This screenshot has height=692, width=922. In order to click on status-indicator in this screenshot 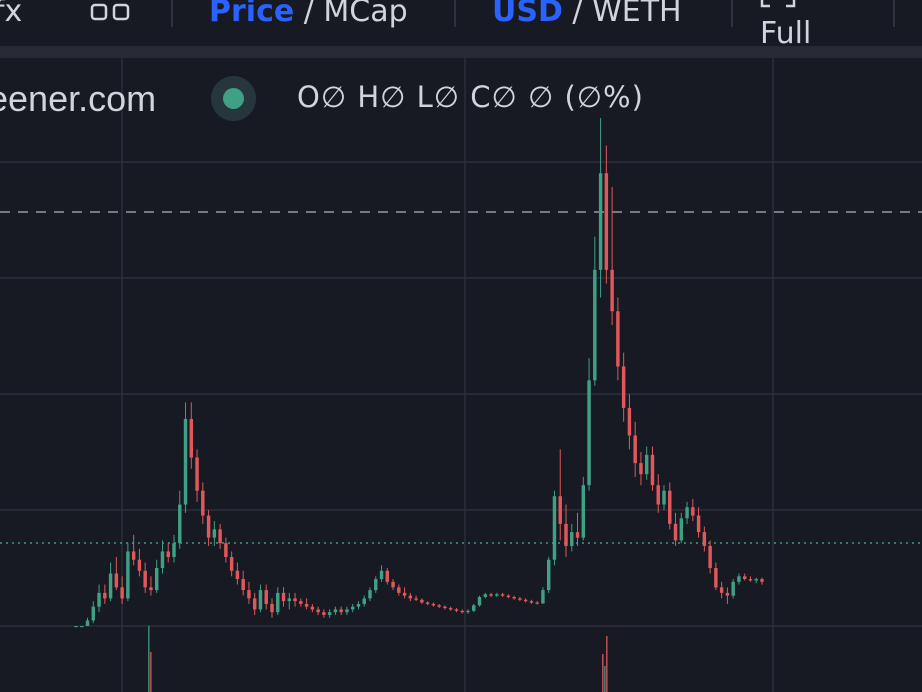, I will do `click(233, 98)`.